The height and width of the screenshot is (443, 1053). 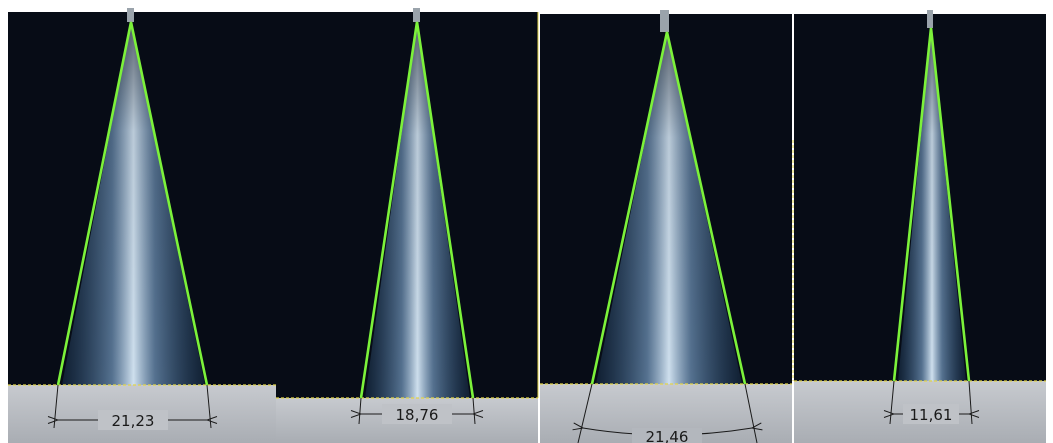 What do you see at coordinates (133, 421) in the screenshot?
I see `angle-label: 21,23` at bounding box center [133, 421].